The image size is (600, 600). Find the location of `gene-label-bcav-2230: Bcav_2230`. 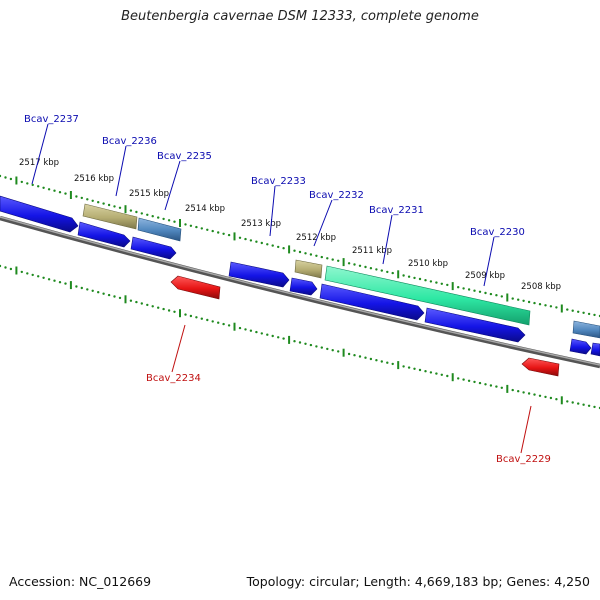

gene-label-bcav-2230: Bcav_2230 is located at coordinates (497, 232).